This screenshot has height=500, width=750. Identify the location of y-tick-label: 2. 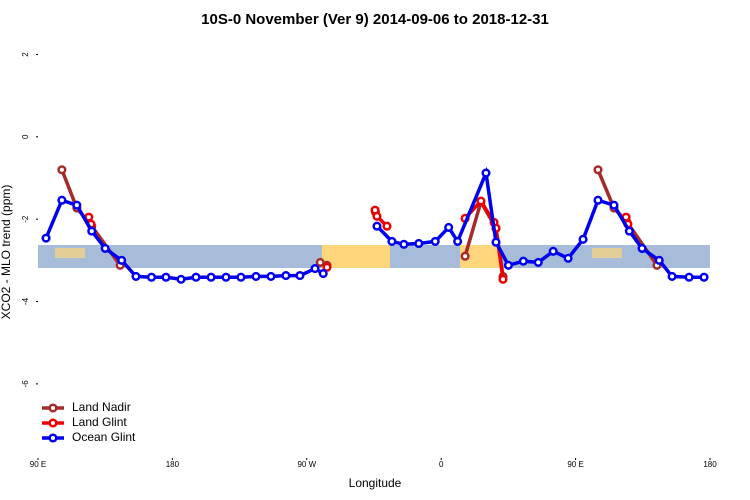
(25, 54).